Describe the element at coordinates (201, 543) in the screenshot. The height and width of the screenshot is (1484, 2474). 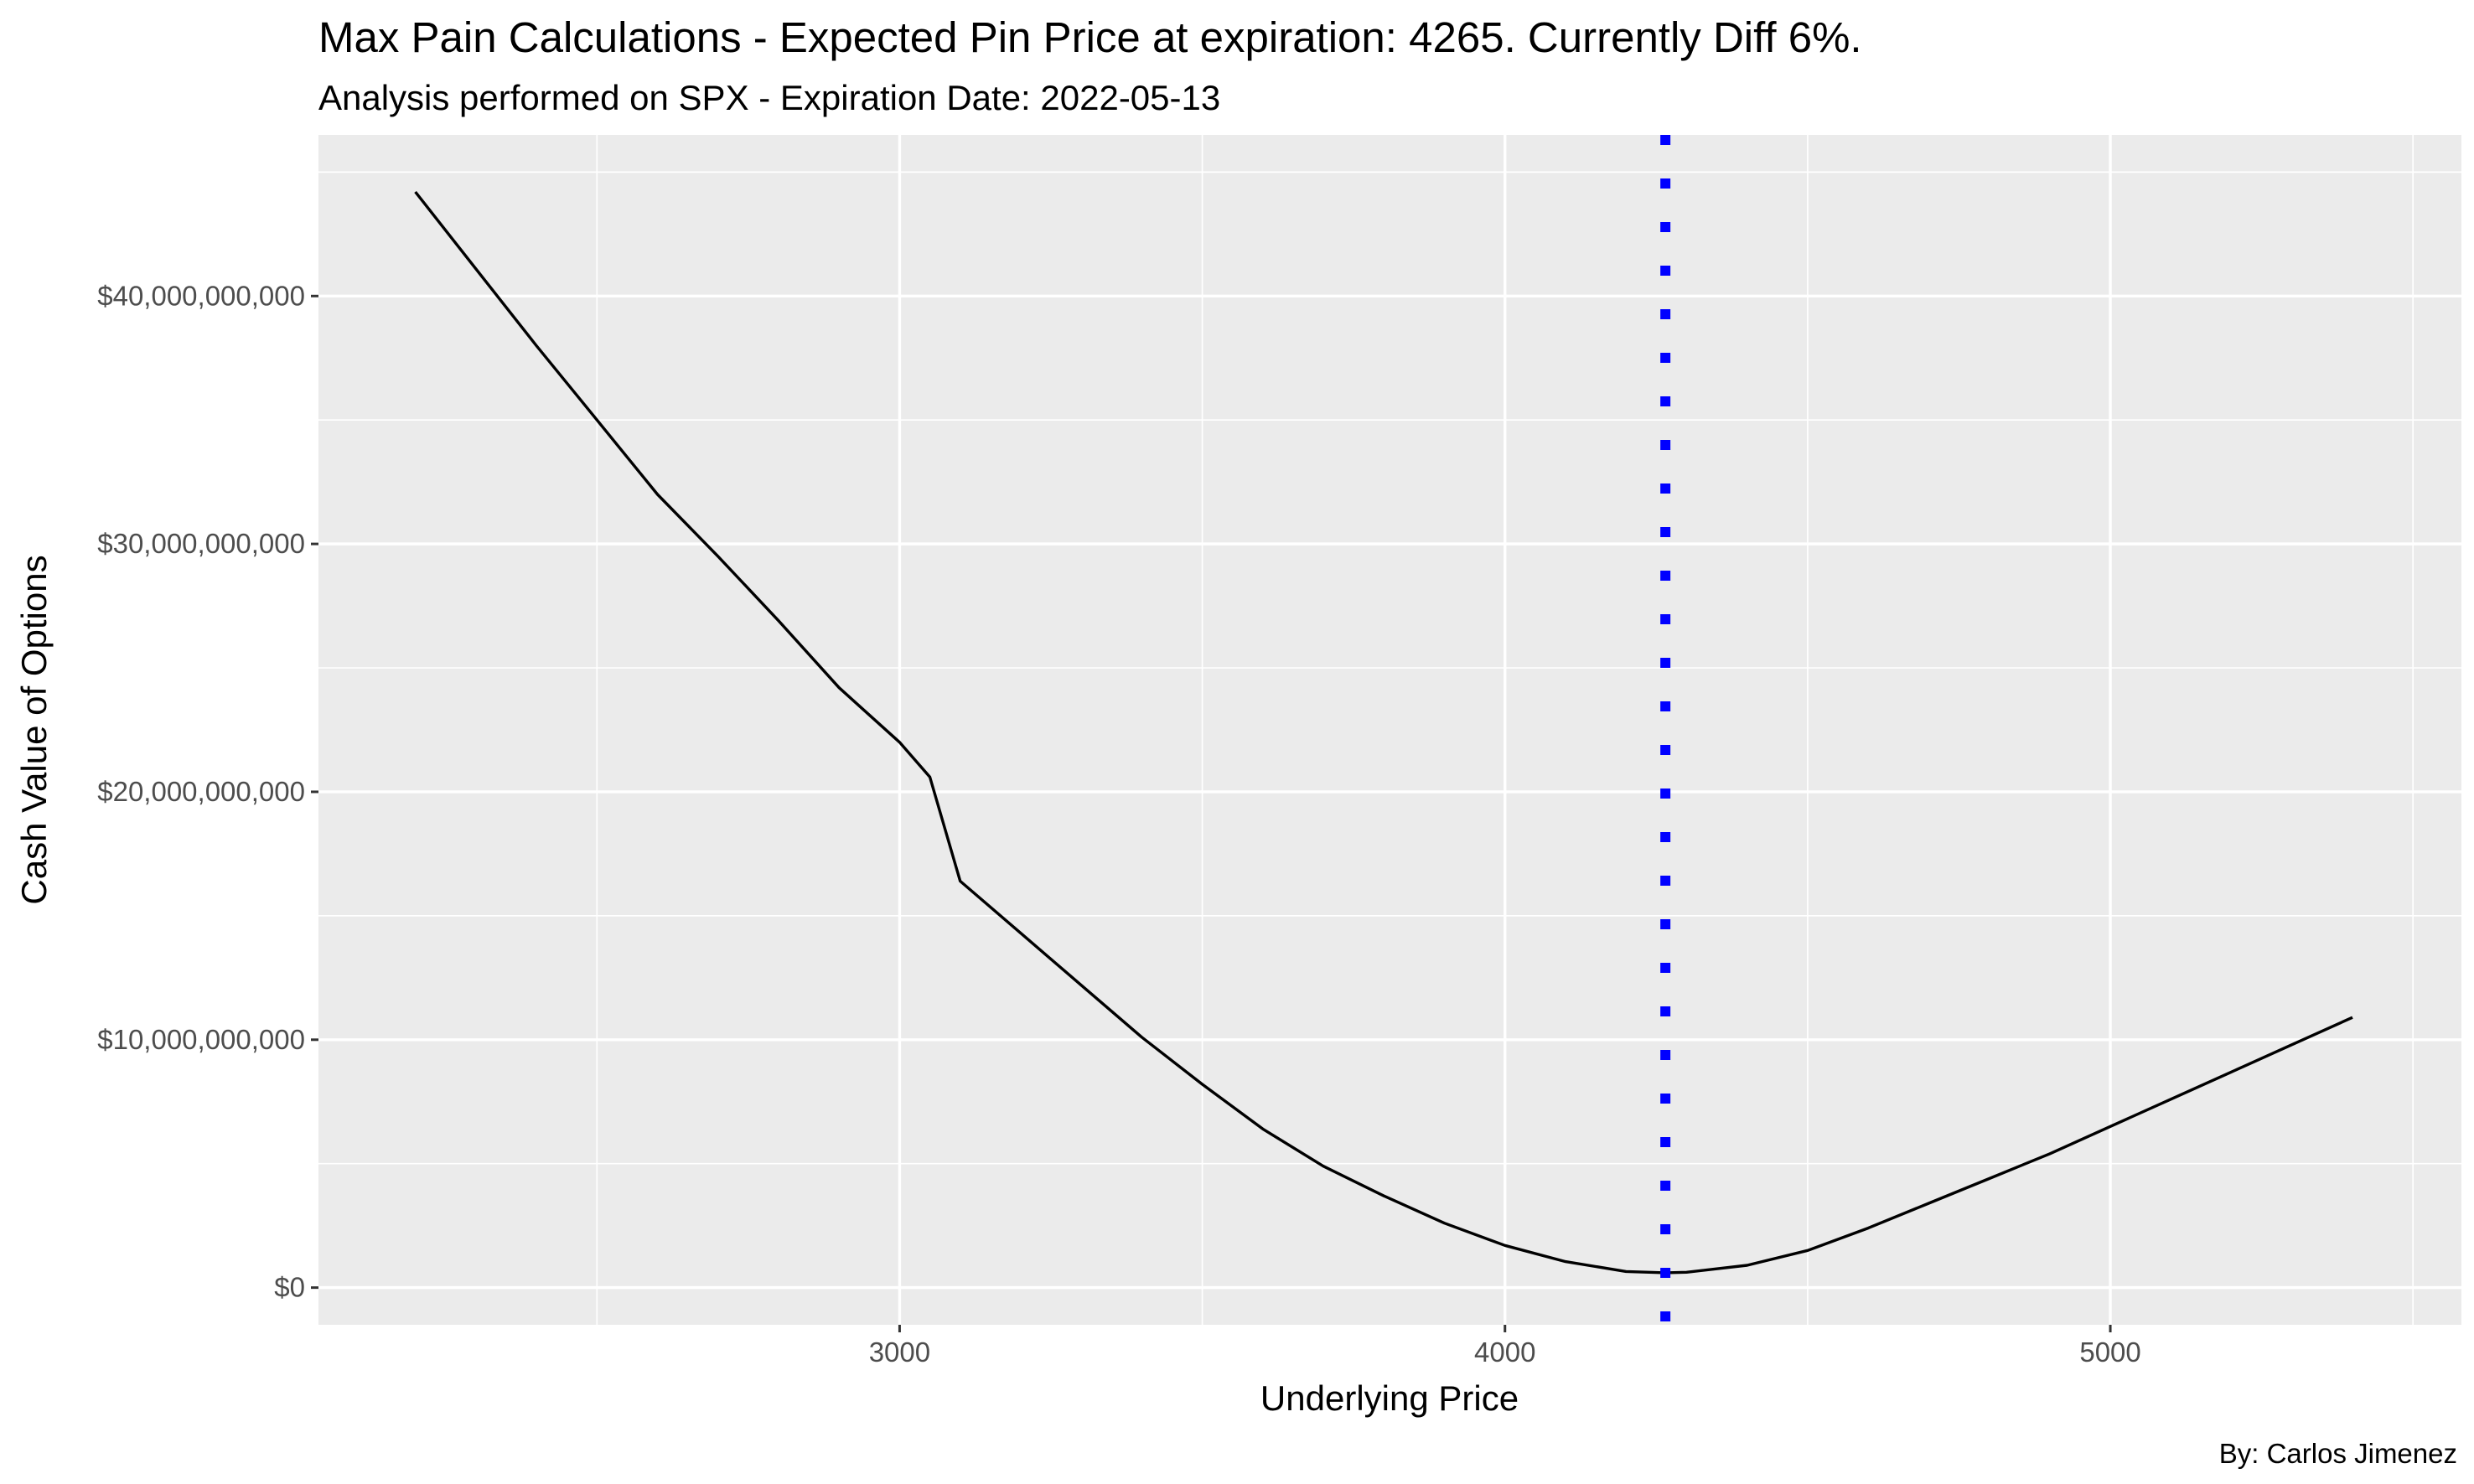
I see `y-tick-label: $30,000,000,000` at that location.